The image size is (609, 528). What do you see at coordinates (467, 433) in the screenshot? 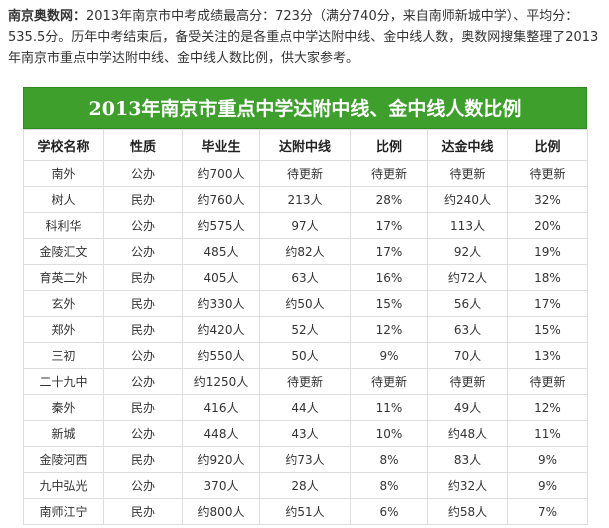
I see `cell-jinzhong-line: 约48人` at bounding box center [467, 433].